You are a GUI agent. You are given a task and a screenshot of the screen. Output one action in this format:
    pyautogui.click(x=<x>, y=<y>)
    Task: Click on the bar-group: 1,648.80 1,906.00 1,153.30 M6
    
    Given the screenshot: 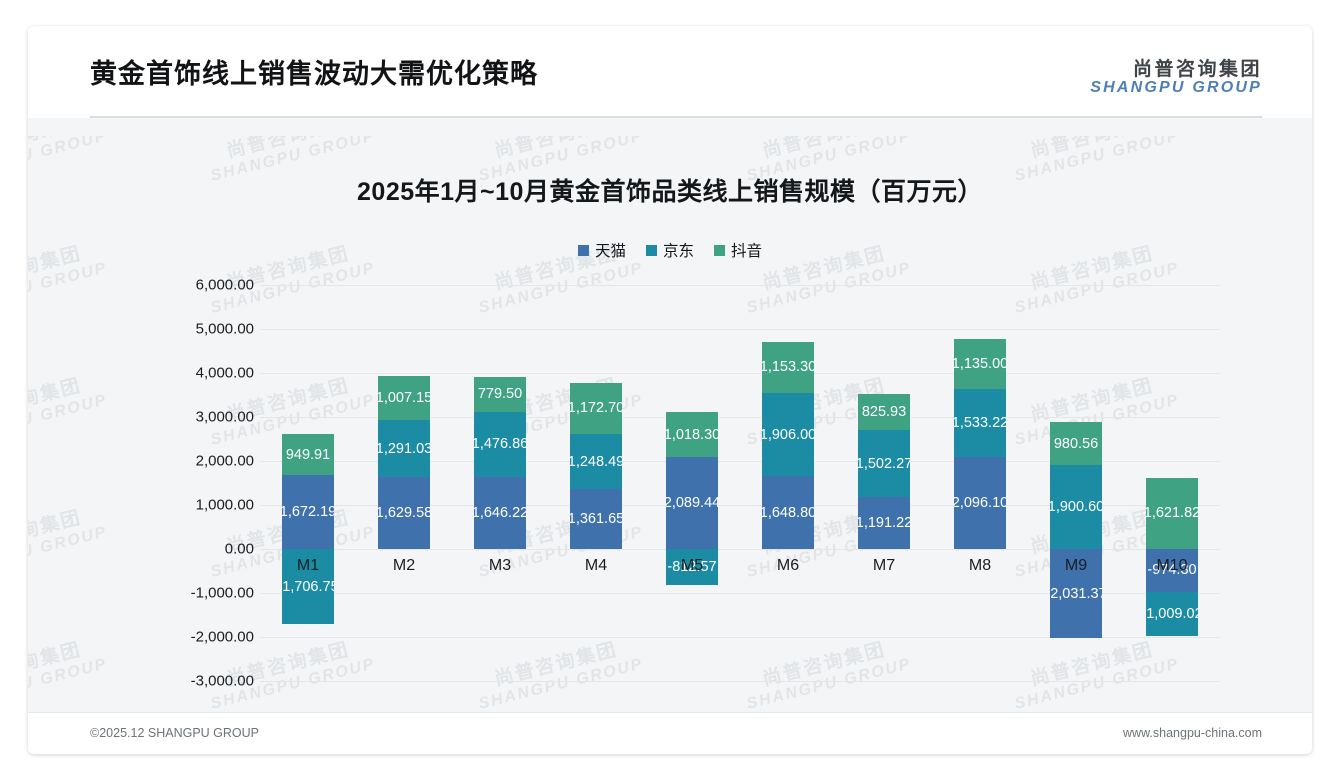 What is the action you would take?
    pyautogui.click(x=788, y=505)
    